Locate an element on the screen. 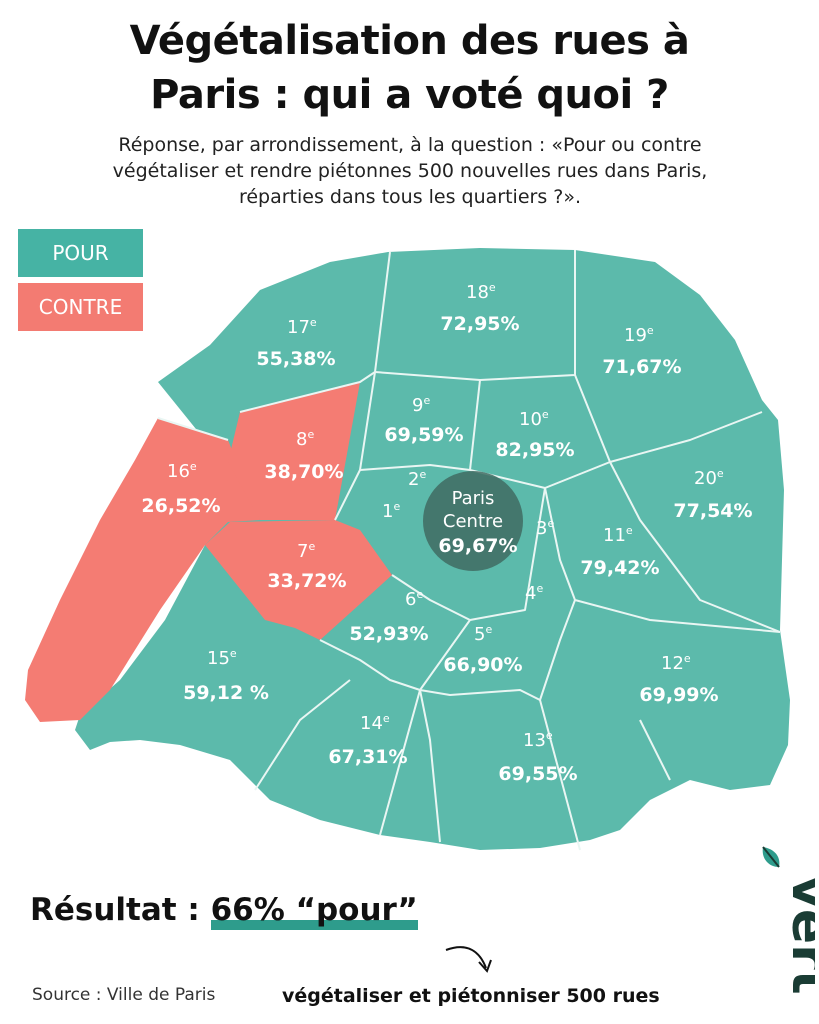 The image size is (819, 1024). arrondissement-10-label: 10e is located at coordinates (534, 419).